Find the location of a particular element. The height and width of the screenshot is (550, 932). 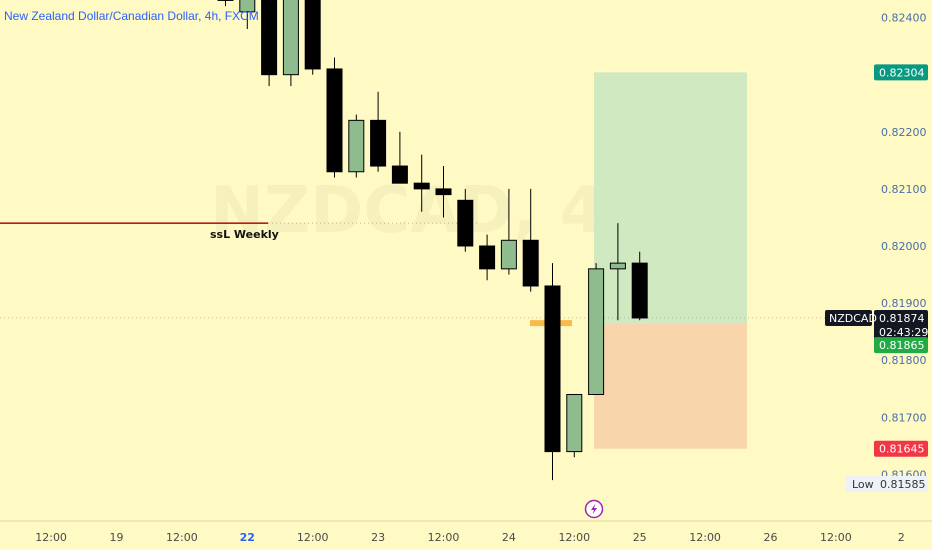

take-profit-zone is located at coordinates (670, 198).